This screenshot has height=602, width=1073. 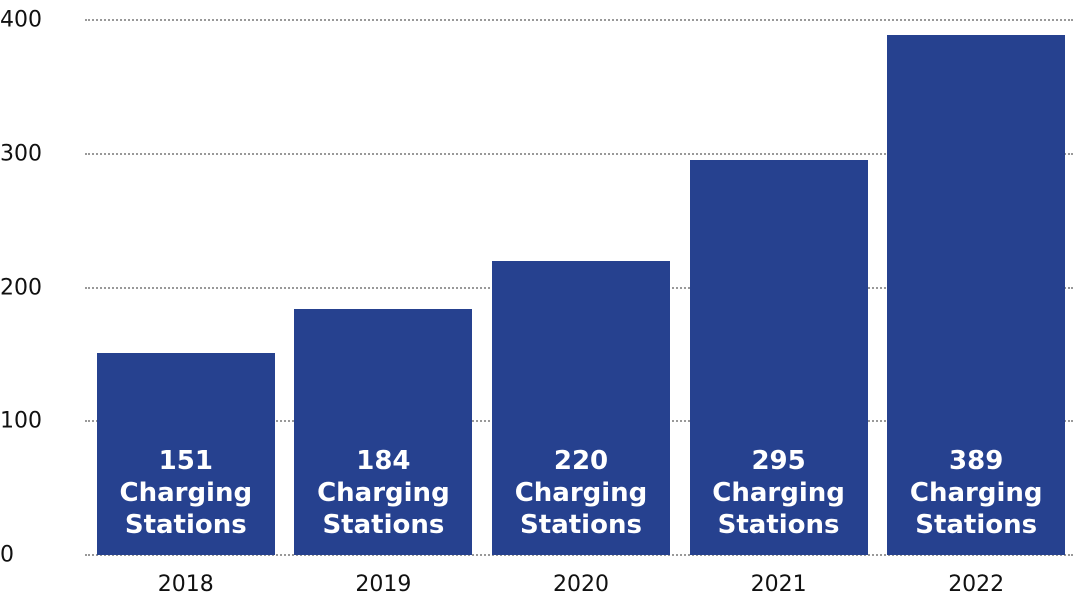 What do you see at coordinates (976, 584) in the screenshot?
I see `x-tick-label: 2022` at bounding box center [976, 584].